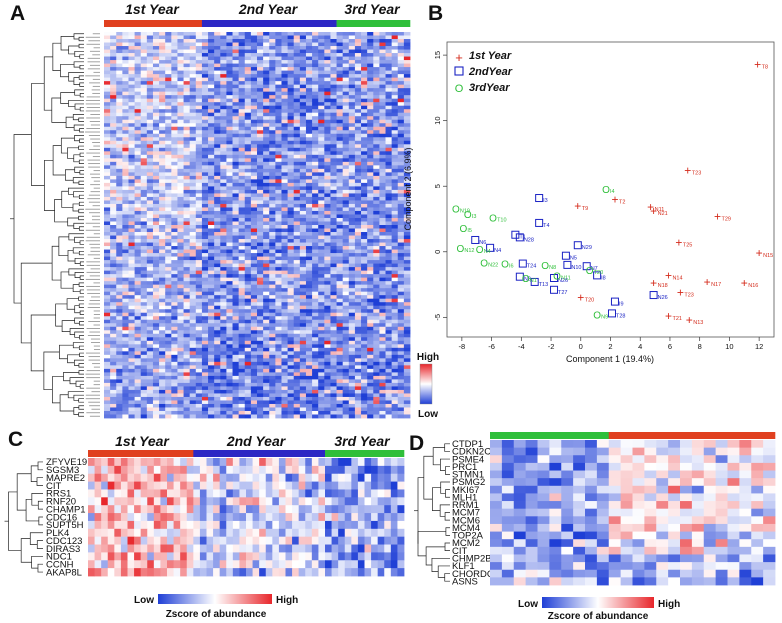  I want to click on dendrogram-branch, so click(57, 56).